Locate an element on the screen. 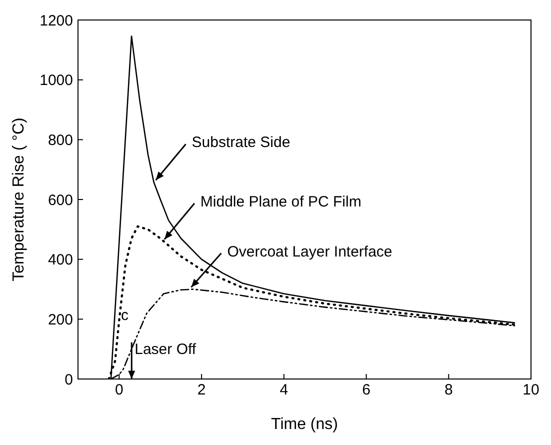 The image size is (551, 445). annotation: Substrate Side is located at coordinates (241, 143).